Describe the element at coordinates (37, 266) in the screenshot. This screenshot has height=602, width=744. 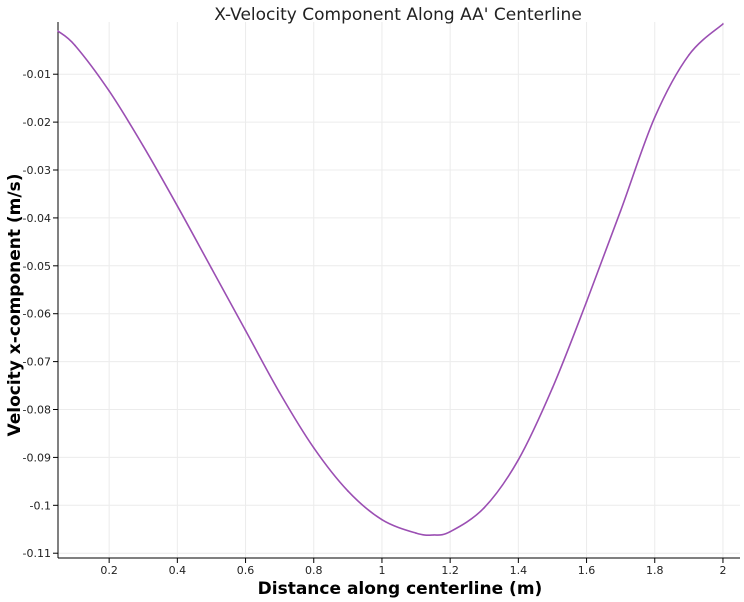
I see `y-tick-label: -0.05` at that location.